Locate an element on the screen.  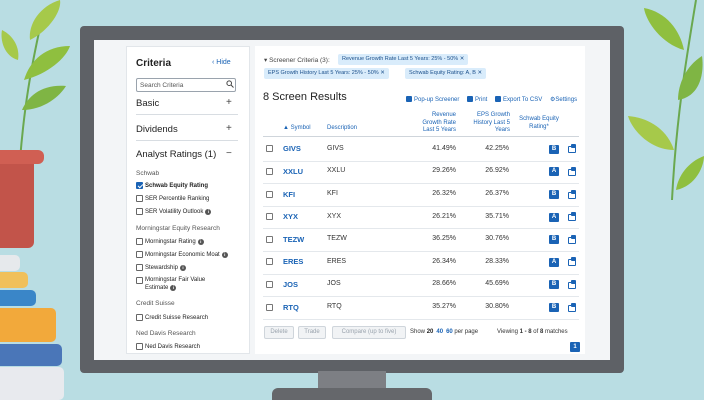
row-description: XYX is located at coordinates (334, 216).